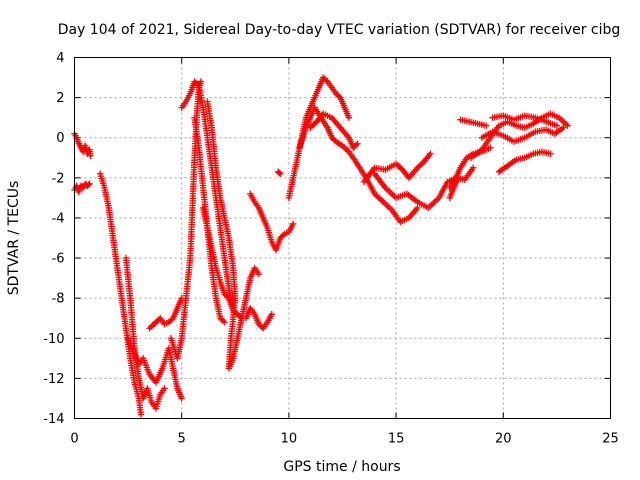 This screenshot has width=640, height=480. What do you see at coordinates (396, 439) in the screenshot?
I see `x-tick-label: 15` at bounding box center [396, 439].